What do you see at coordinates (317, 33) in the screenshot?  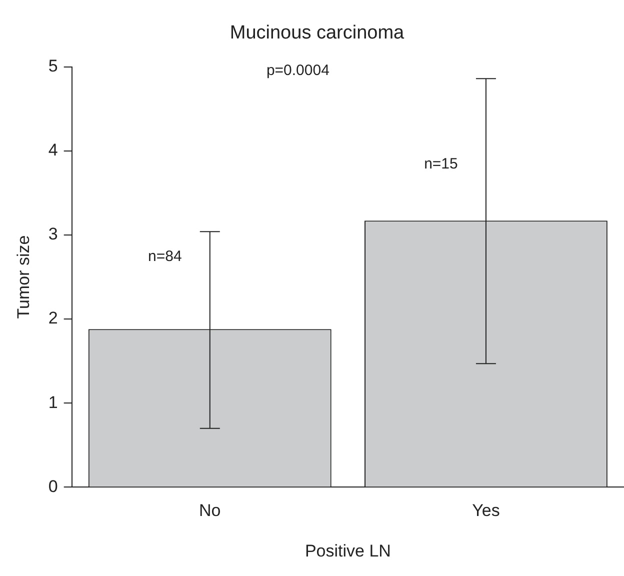 I see `chart-title: Mucinous carcinoma` at bounding box center [317, 33].